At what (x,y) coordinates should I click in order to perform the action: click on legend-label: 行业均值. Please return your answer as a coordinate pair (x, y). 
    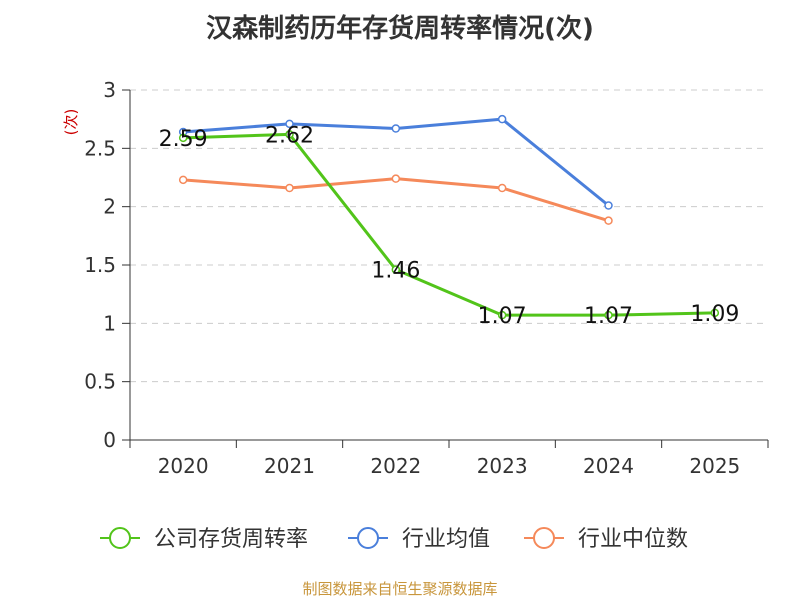
    Looking at the image, I should click on (446, 539).